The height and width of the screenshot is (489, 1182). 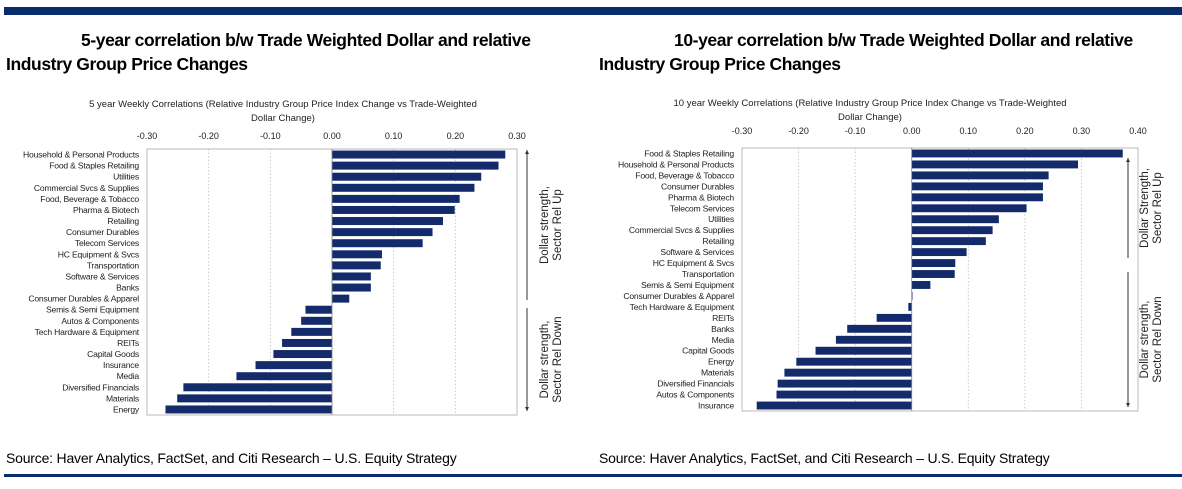 What do you see at coordinates (1128, 405) in the screenshot?
I see `arrow-down-icon` at bounding box center [1128, 405].